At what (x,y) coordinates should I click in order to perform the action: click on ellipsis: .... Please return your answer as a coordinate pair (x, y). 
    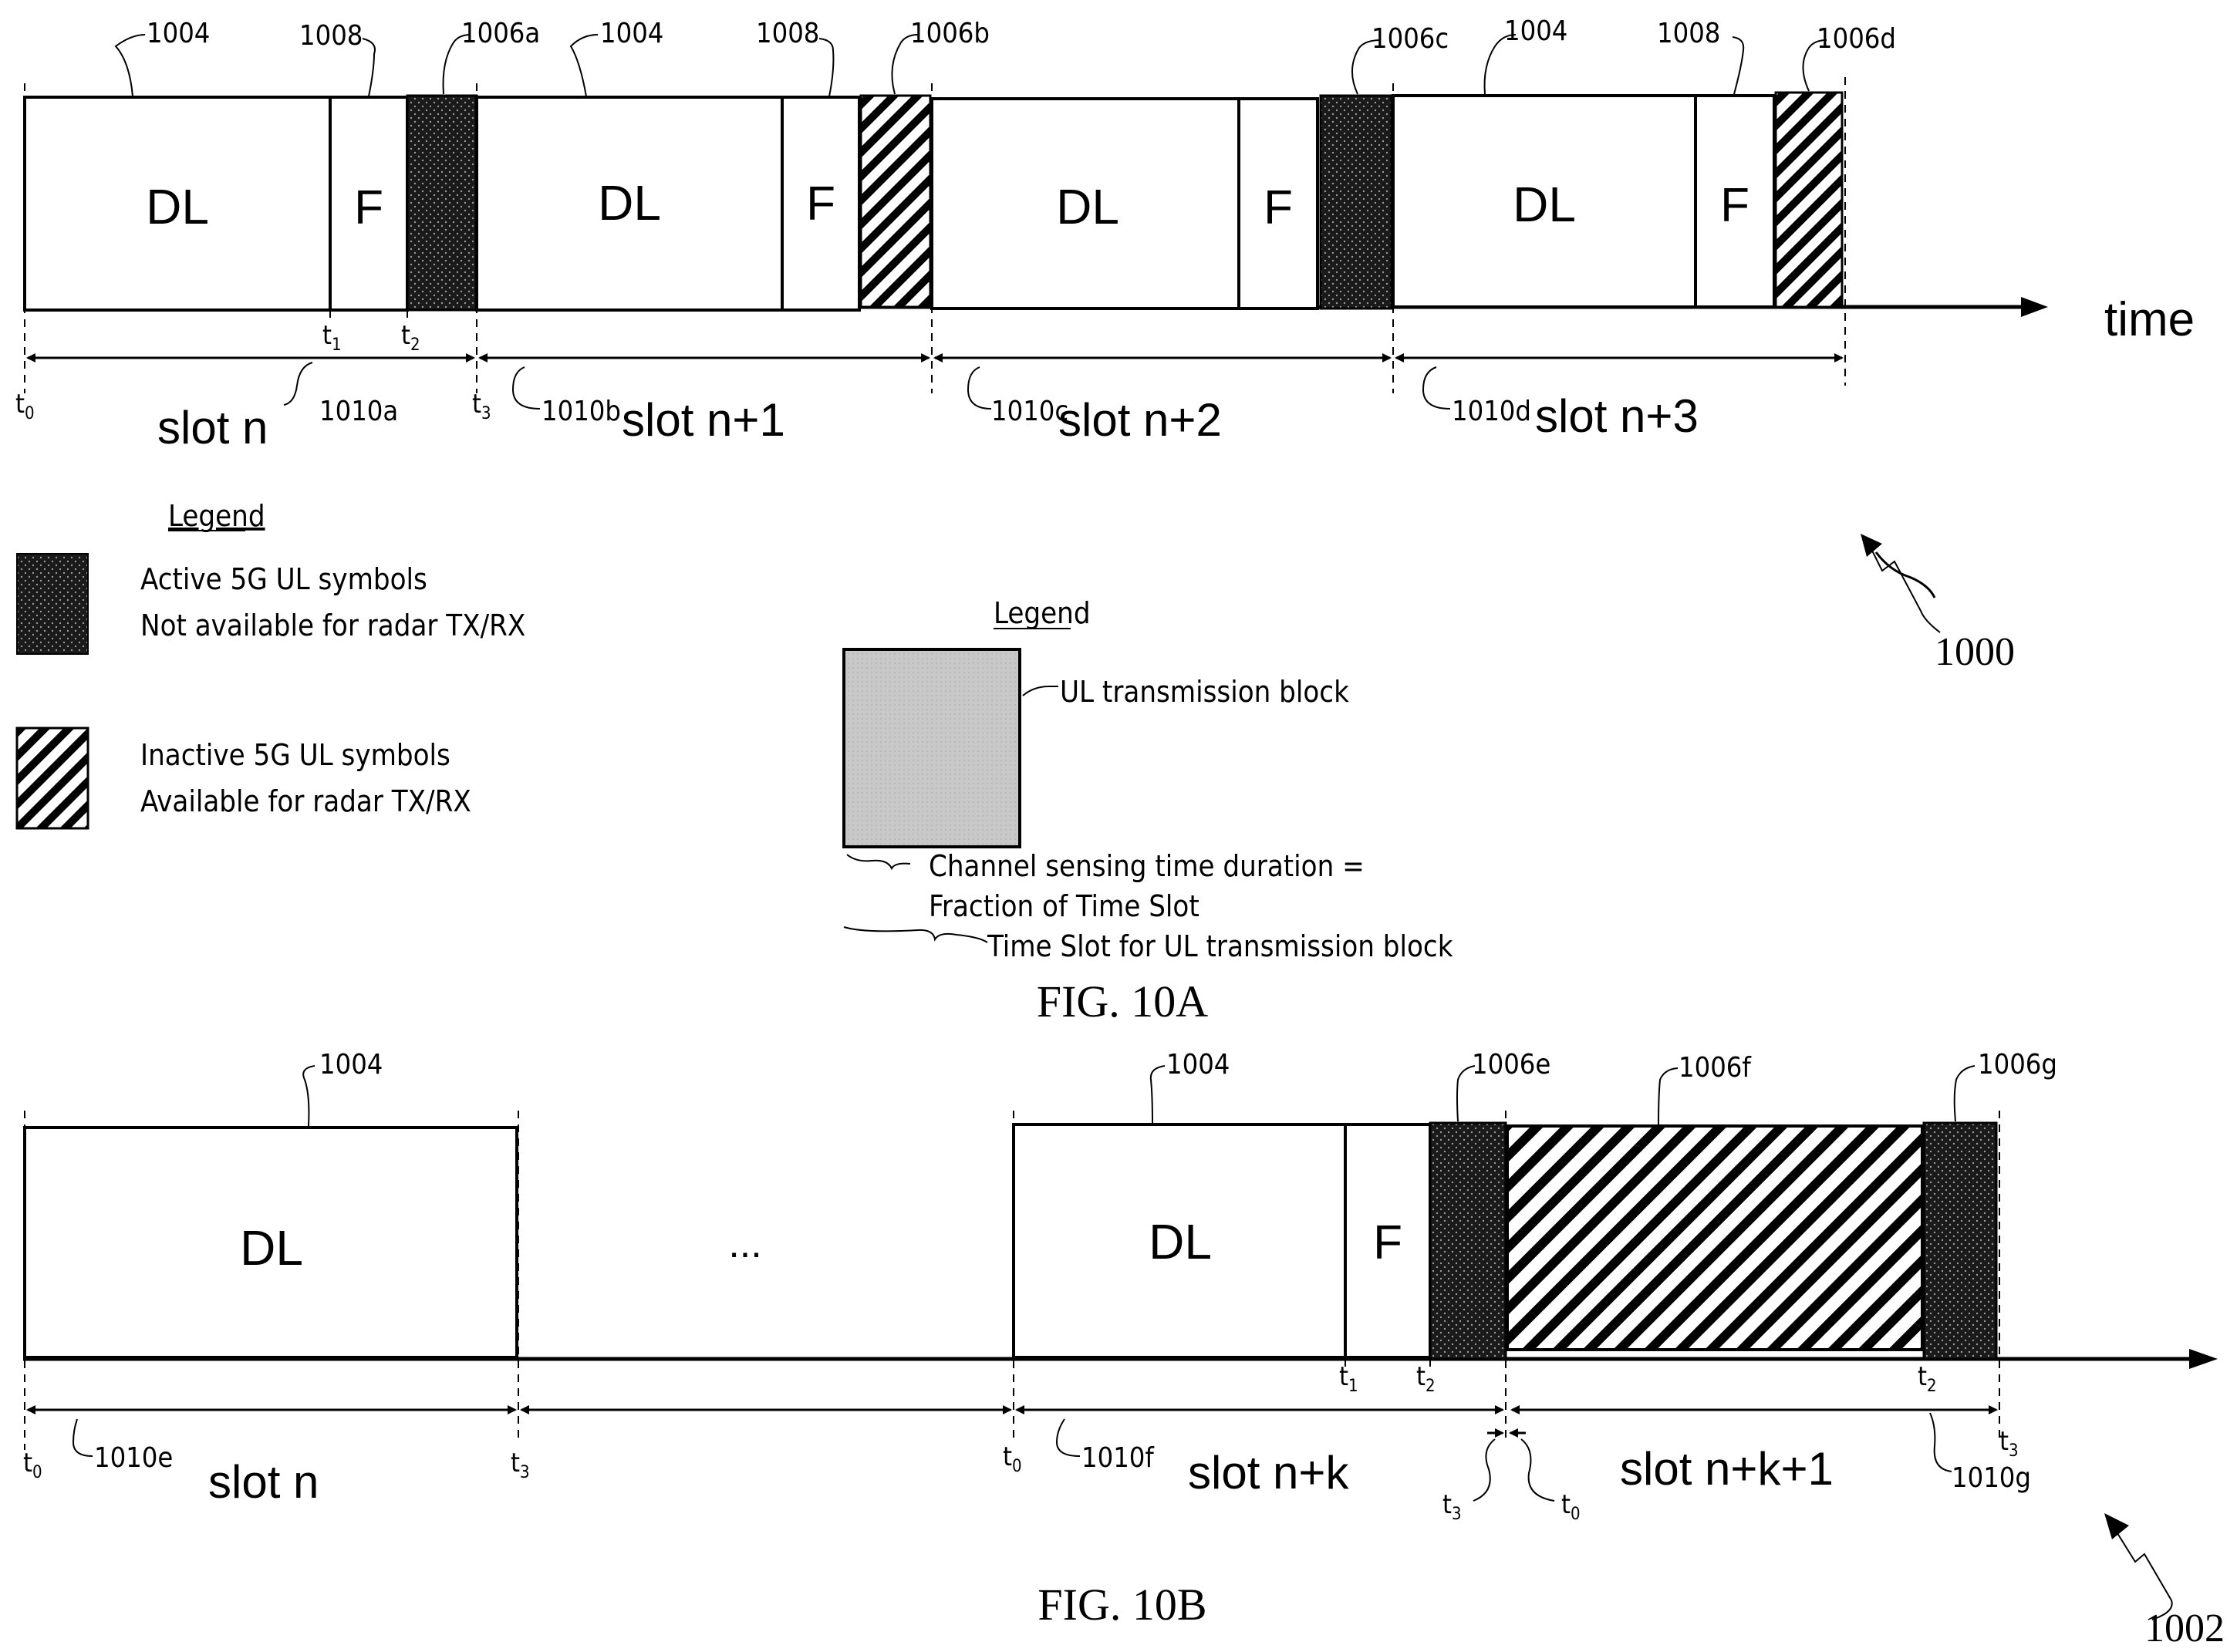
    Looking at the image, I should click on (744, 1244).